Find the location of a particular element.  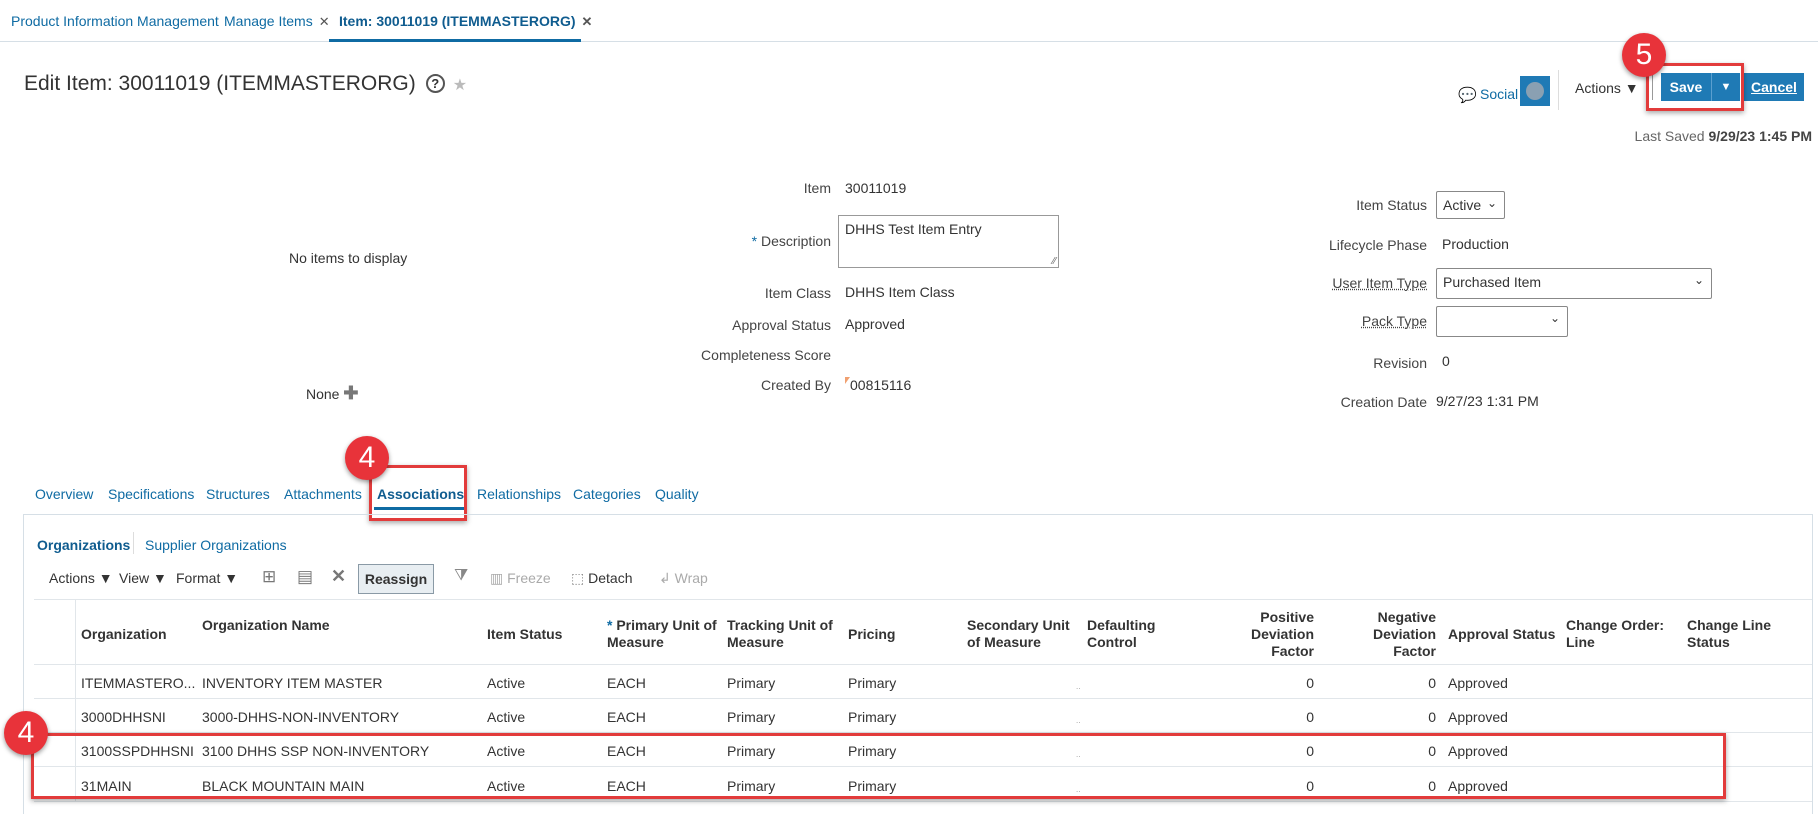

column-header: Change Line Status is located at coordinates (1742, 634).